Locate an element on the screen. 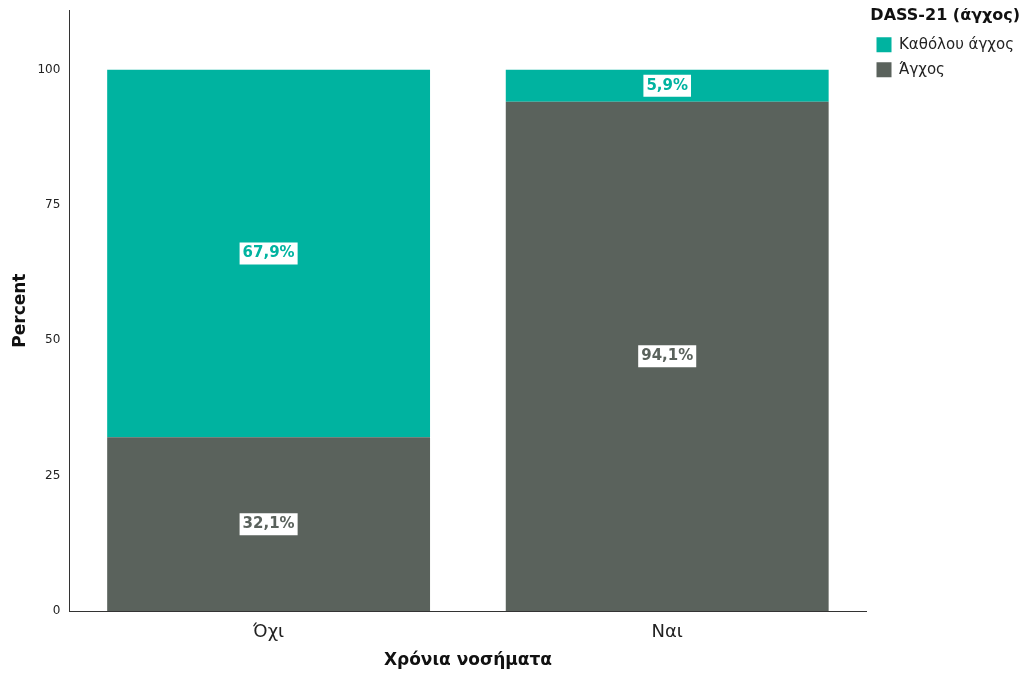 The image size is (1028, 681). y-axis-title: Percent is located at coordinates (18, 310).